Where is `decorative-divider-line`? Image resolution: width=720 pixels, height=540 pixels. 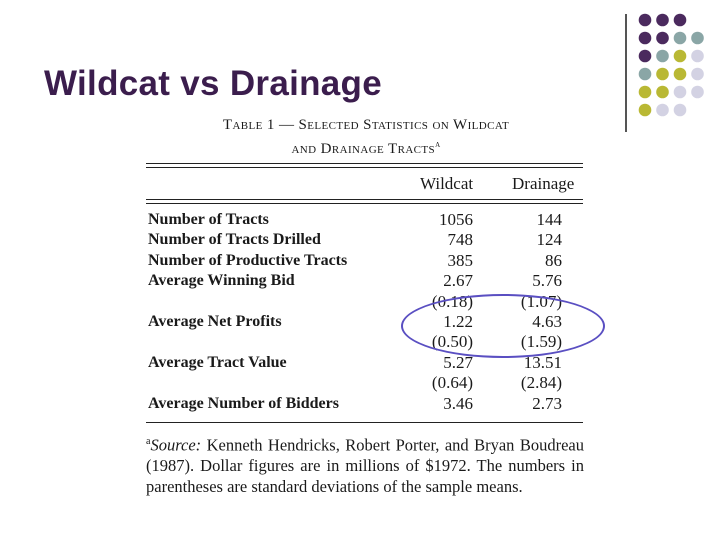 decorative-divider-line is located at coordinates (626, 73).